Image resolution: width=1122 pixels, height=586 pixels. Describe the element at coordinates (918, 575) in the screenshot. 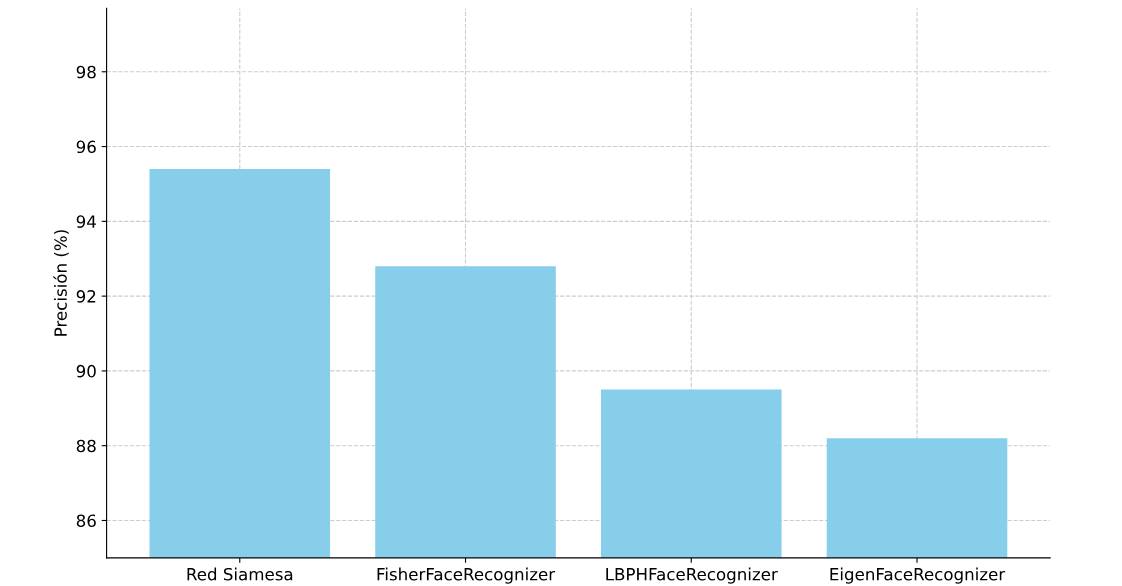

I see `x-tick-label: EigenFaceRecognizer` at that location.